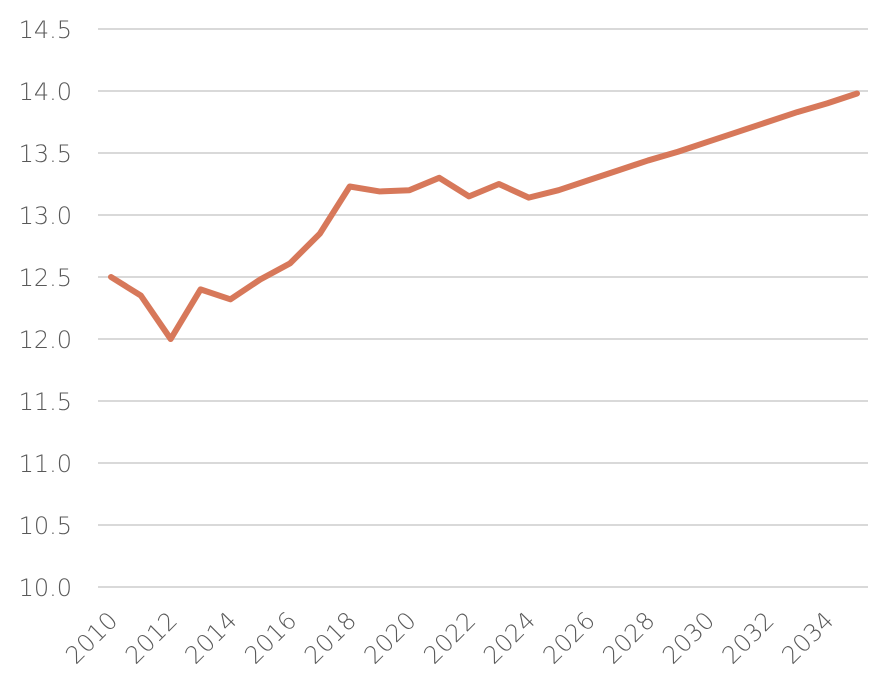 This screenshot has height=691, width=881. I want to click on x-tick-label: 2012, so click(151, 637).